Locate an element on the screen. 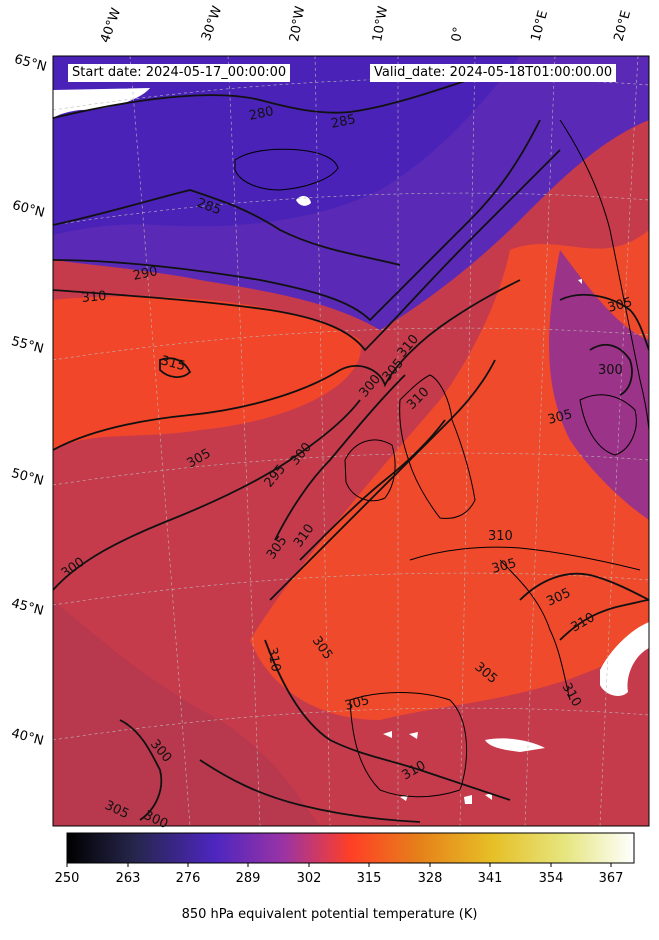  colorbar-tick-label: 276 is located at coordinates (188, 878).